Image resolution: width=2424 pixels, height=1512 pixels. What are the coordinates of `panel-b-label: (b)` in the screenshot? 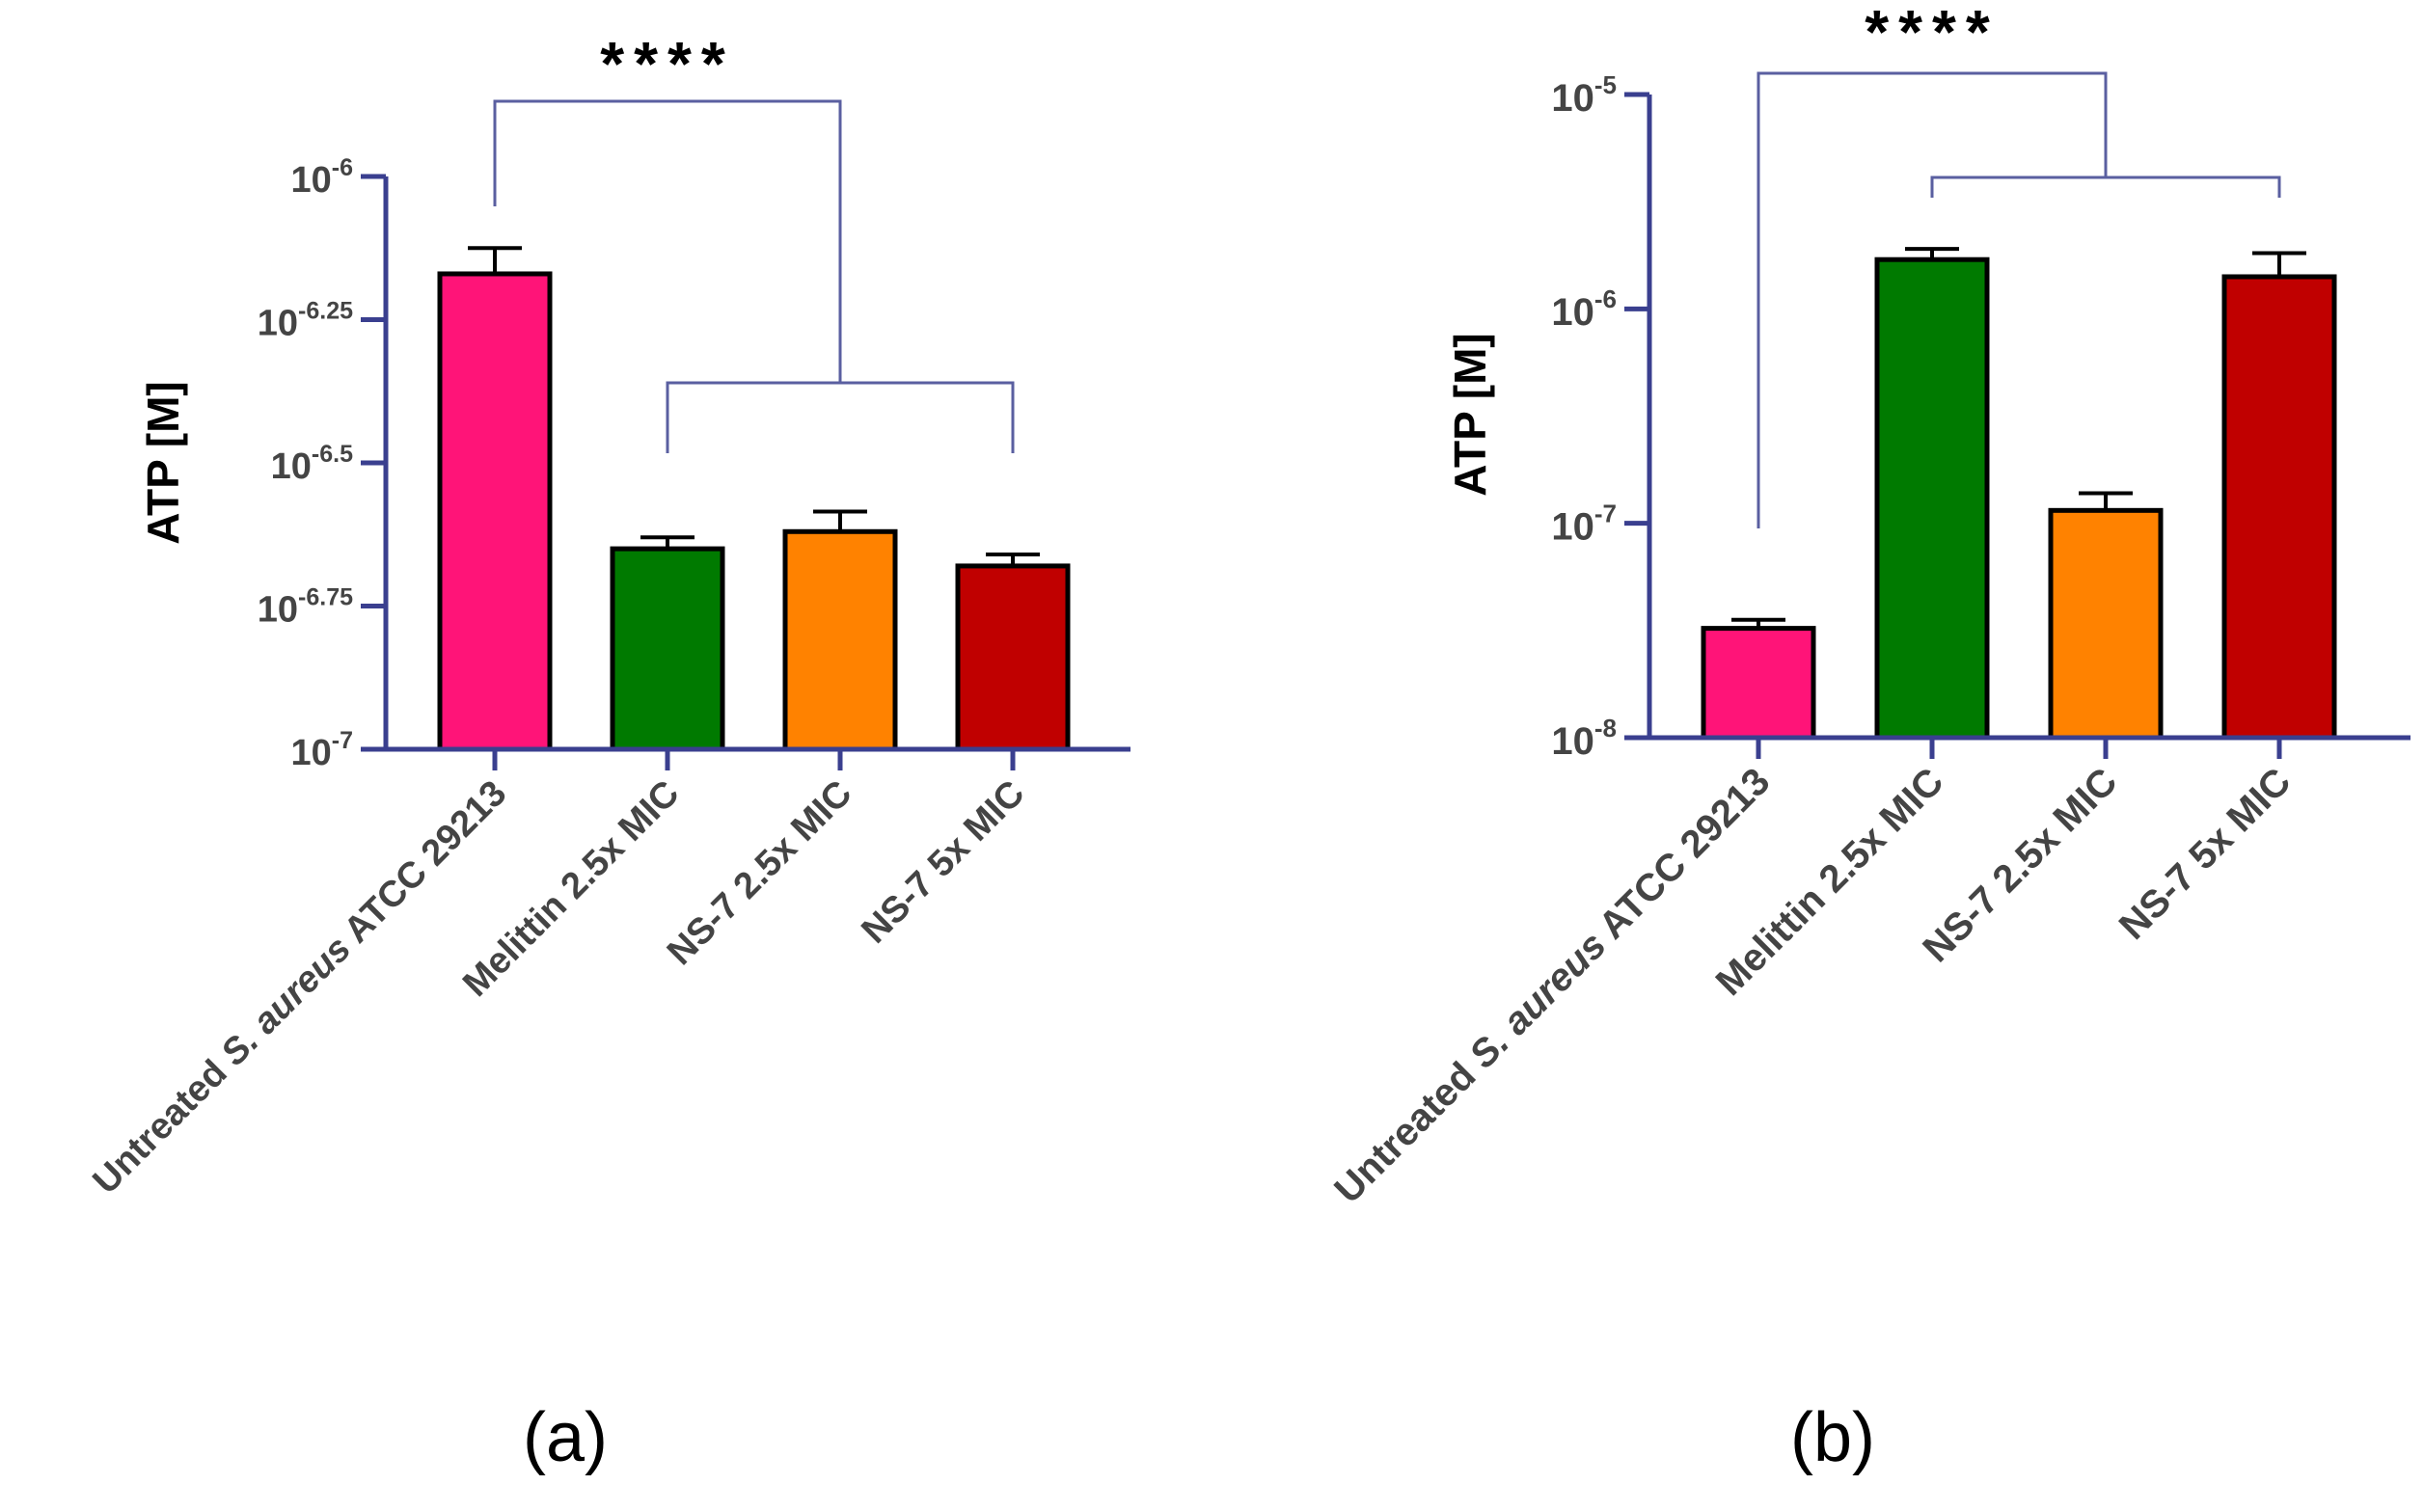 It's located at (1832, 1437).